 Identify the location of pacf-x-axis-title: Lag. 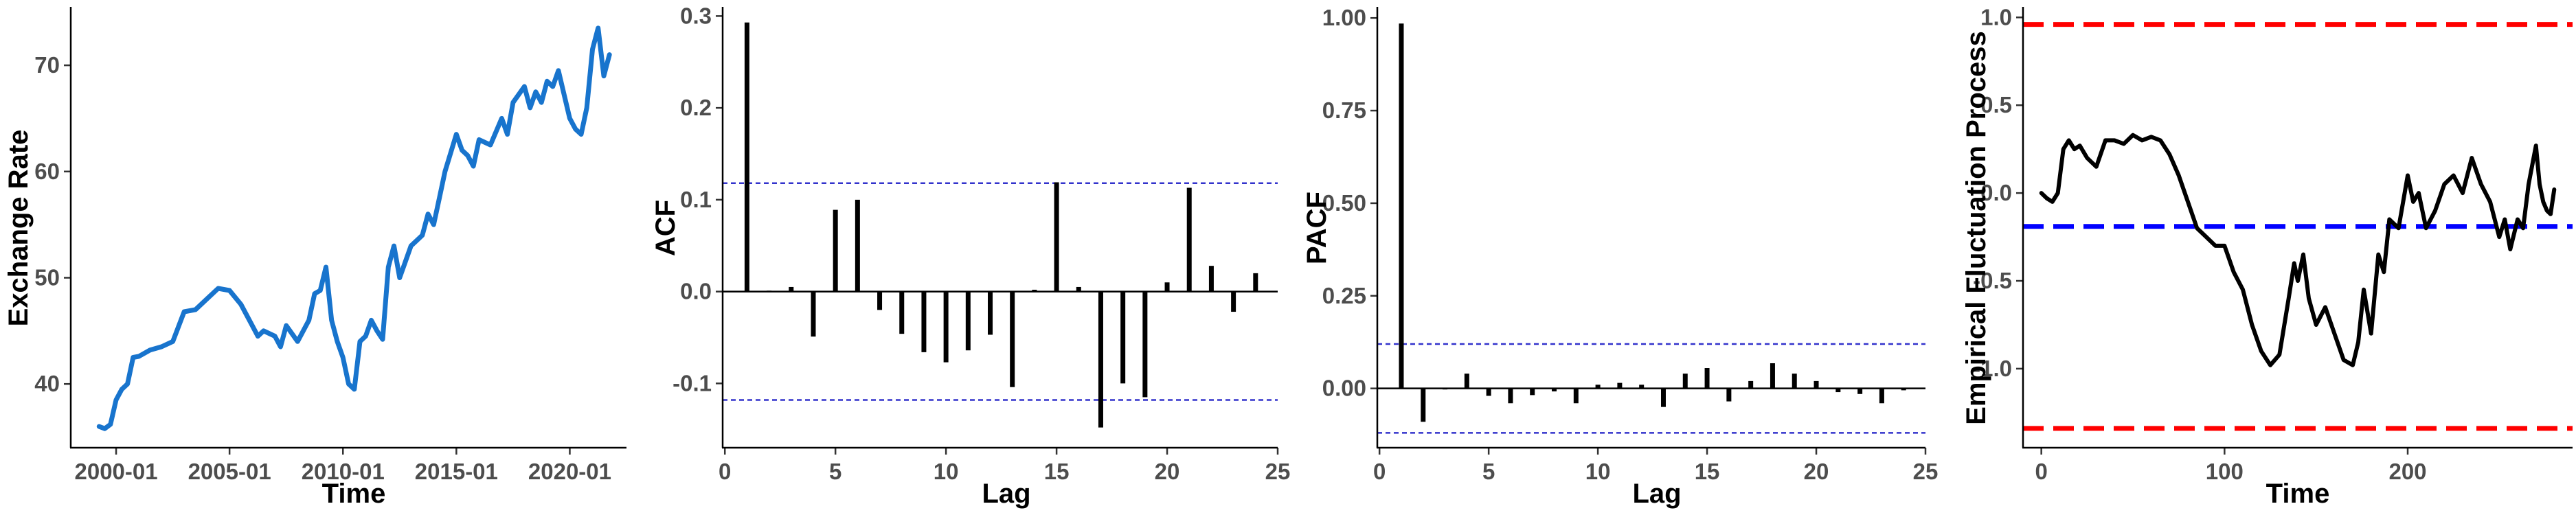
(1656, 494).